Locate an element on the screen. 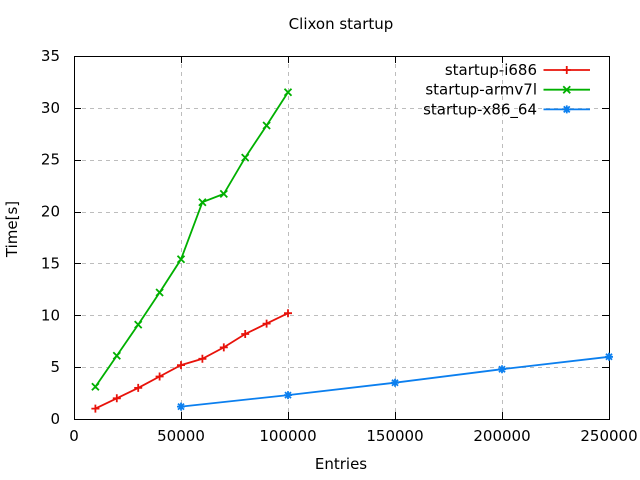 The image size is (640, 480). y-tick-label: 5 is located at coordinates (55, 367).